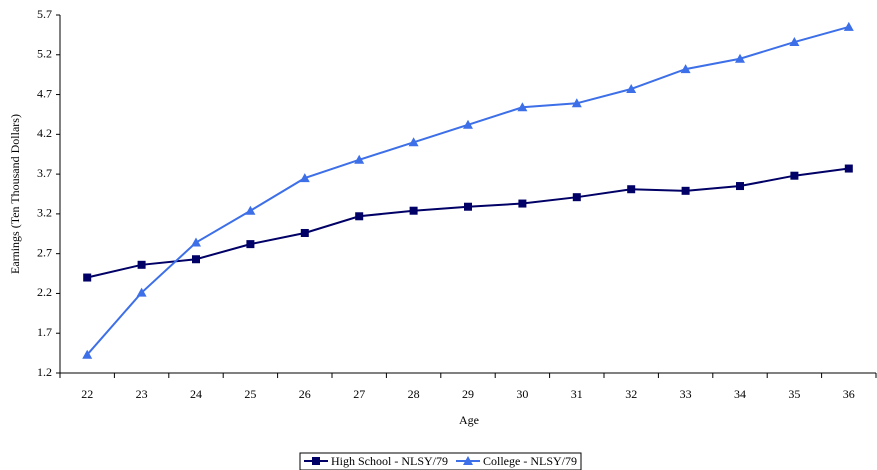  Describe the element at coordinates (44, 133) in the screenshot. I see `y-tick-label: 4.2` at that location.